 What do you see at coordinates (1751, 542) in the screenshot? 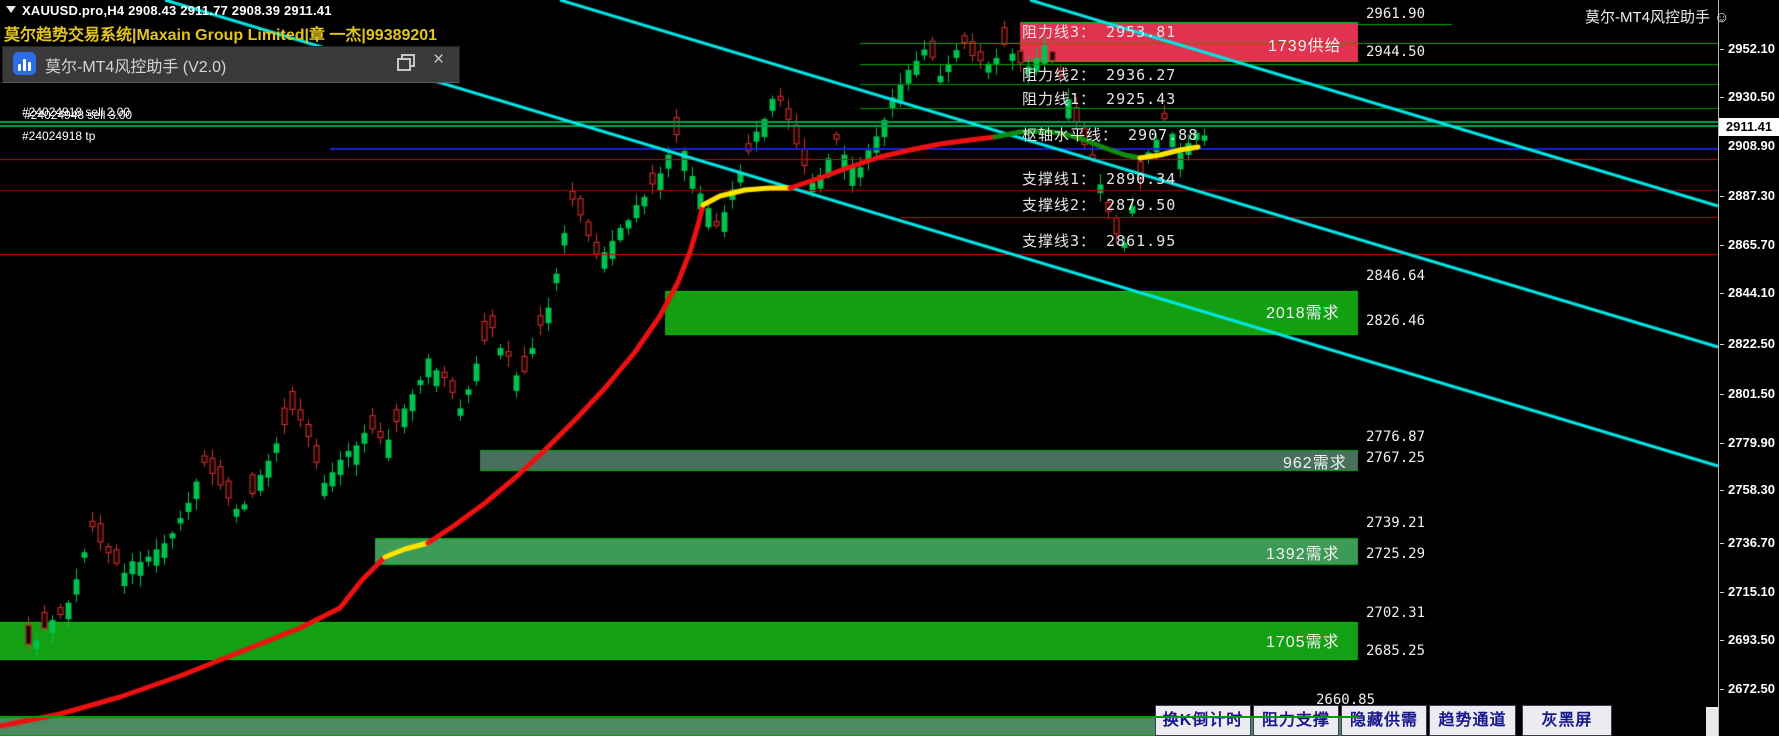
I see `axis-price-label-9: 2736.70` at bounding box center [1751, 542].